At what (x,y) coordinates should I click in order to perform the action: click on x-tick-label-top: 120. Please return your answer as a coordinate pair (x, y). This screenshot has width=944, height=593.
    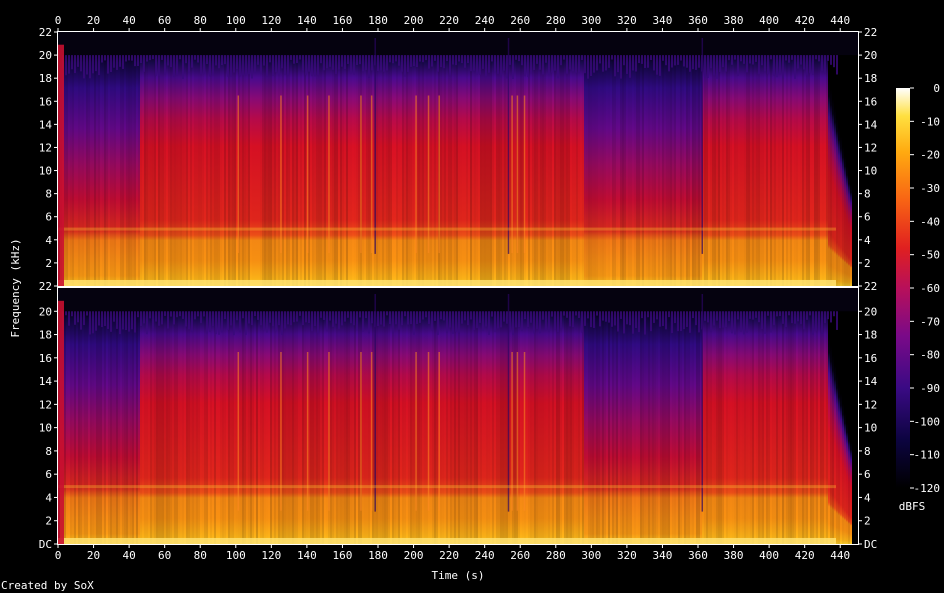
    Looking at the image, I should click on (271, 20).